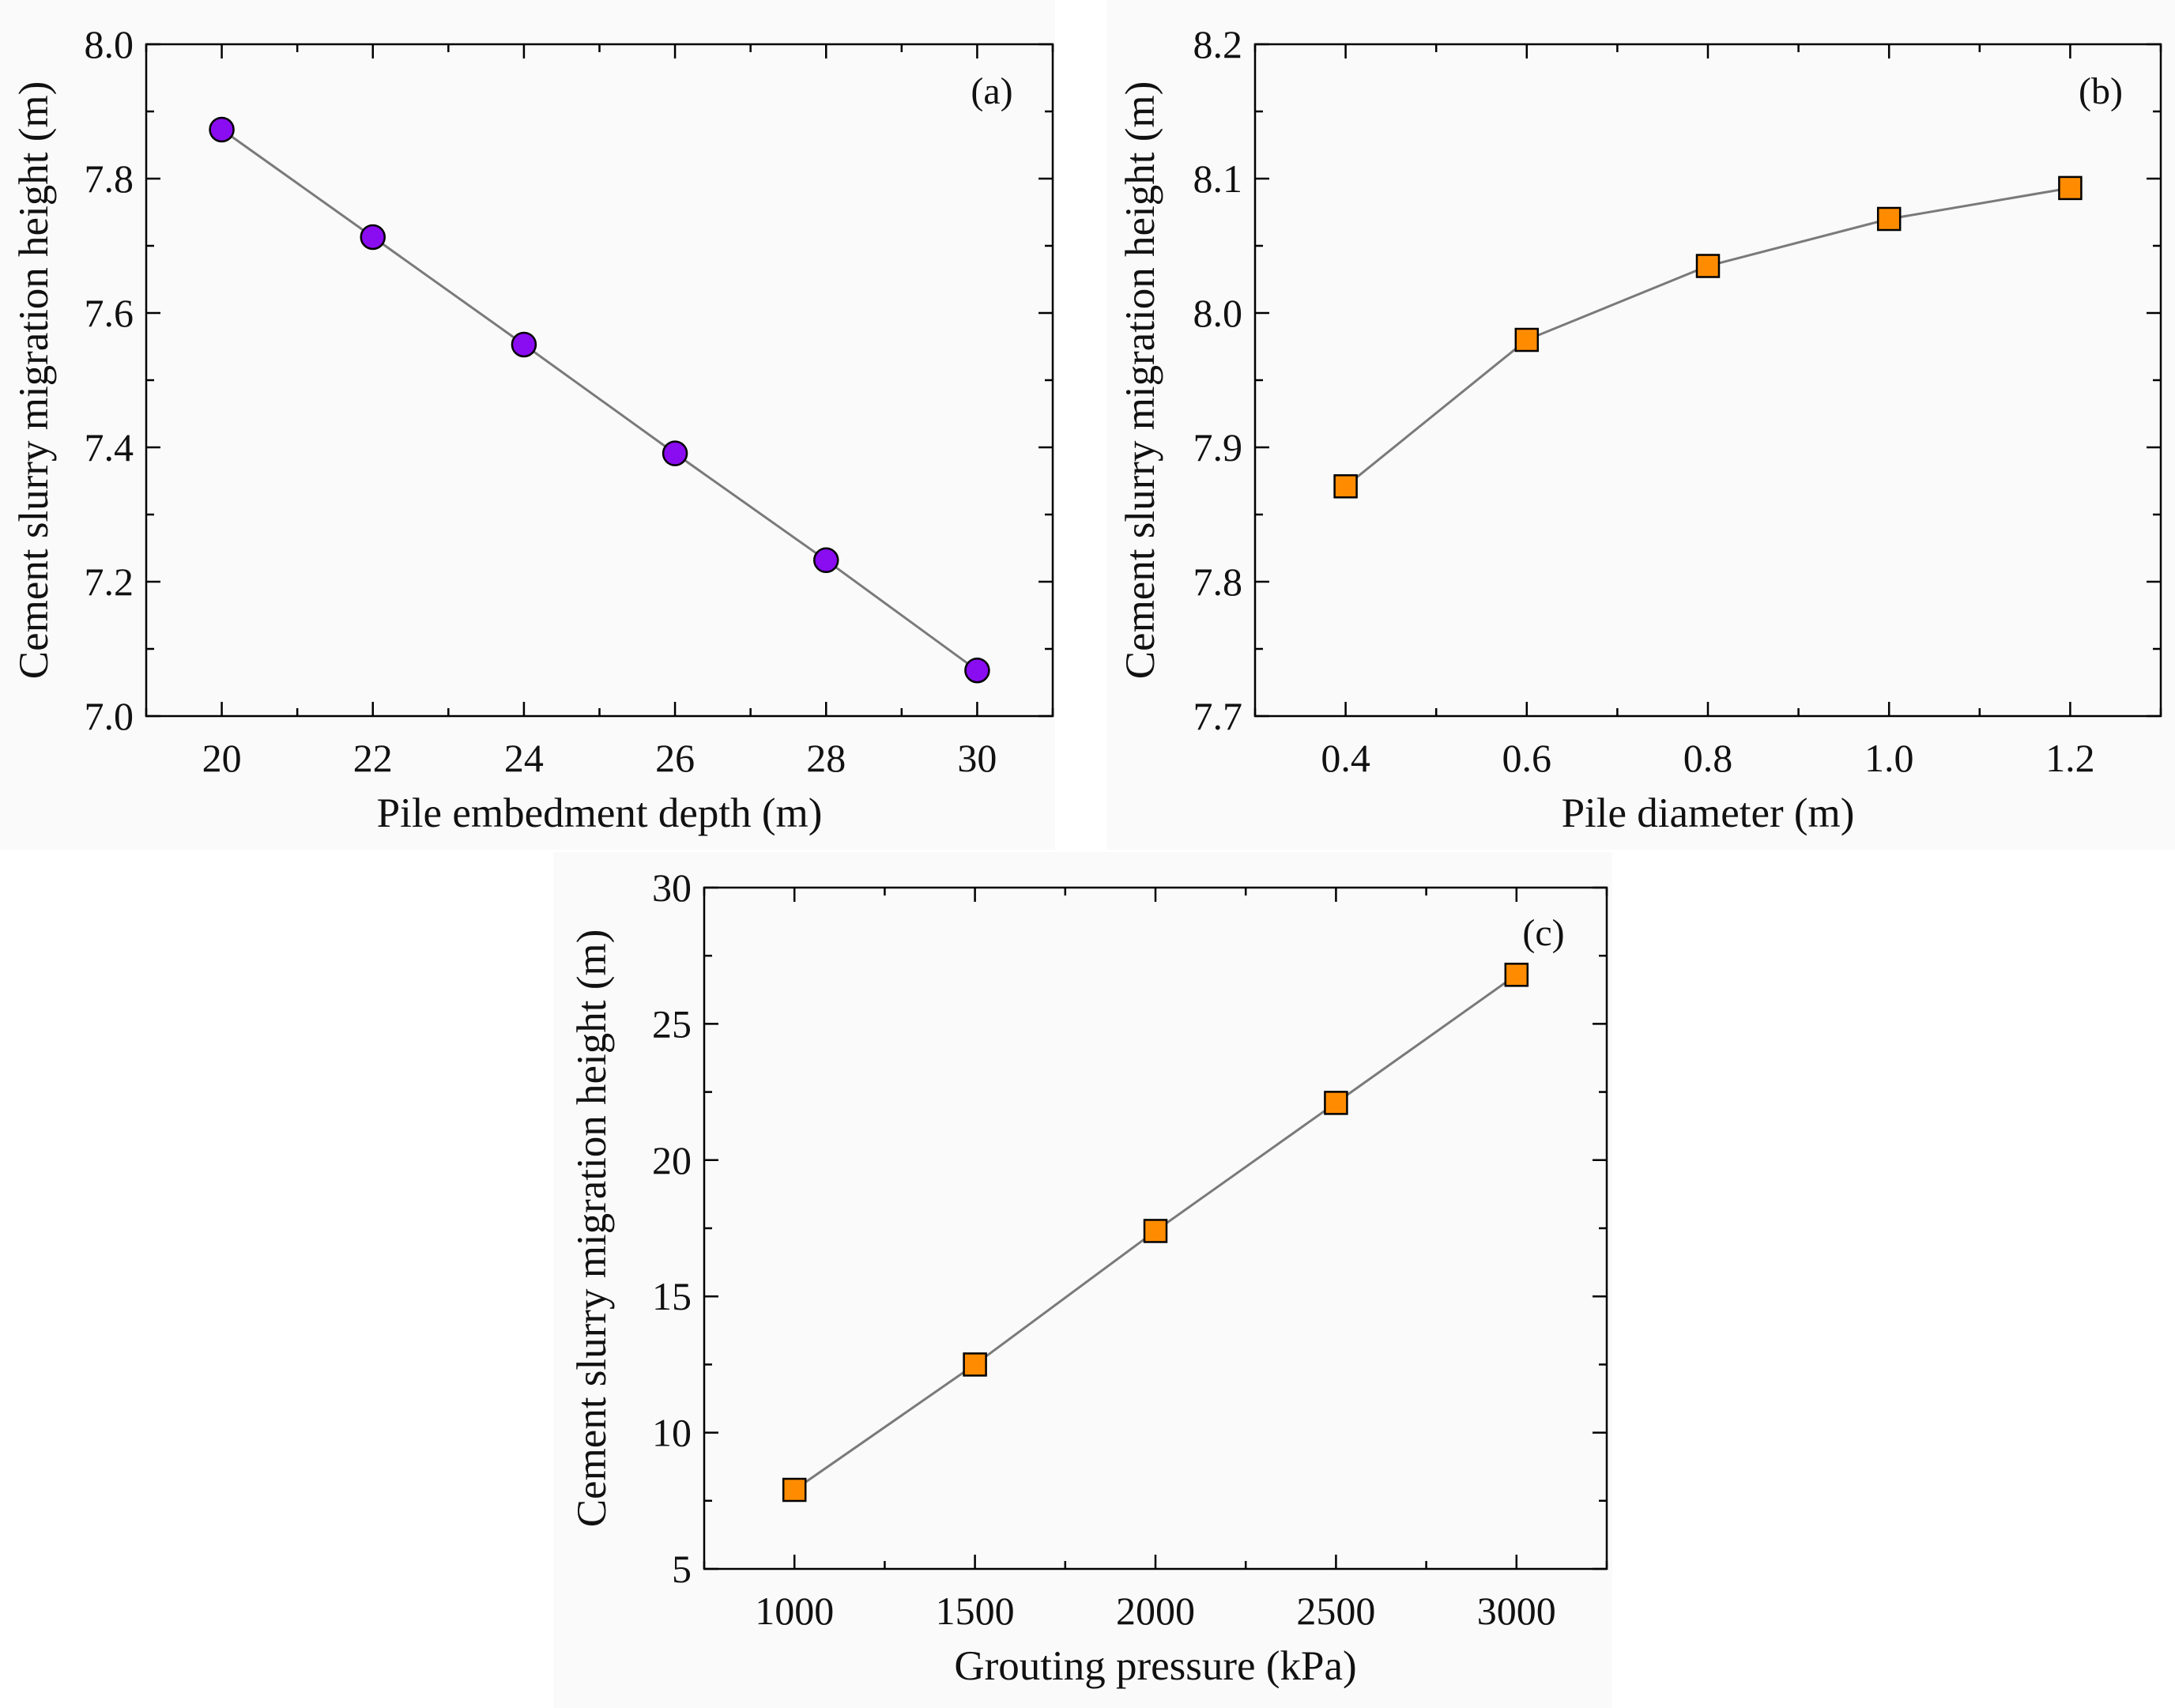 The height and width of the screenshot is (1708, 2175). Describe the element at coordinates (373, 758) in the screenshot. I see `x-tick-label: 22` at that location.